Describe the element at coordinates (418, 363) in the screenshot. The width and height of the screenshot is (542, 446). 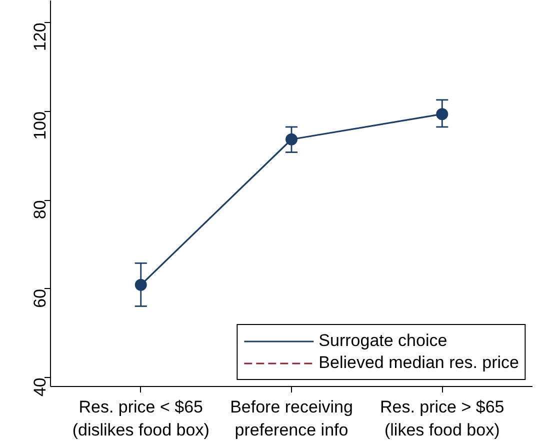
I see `legend-label: Believed median res. price` at that location.